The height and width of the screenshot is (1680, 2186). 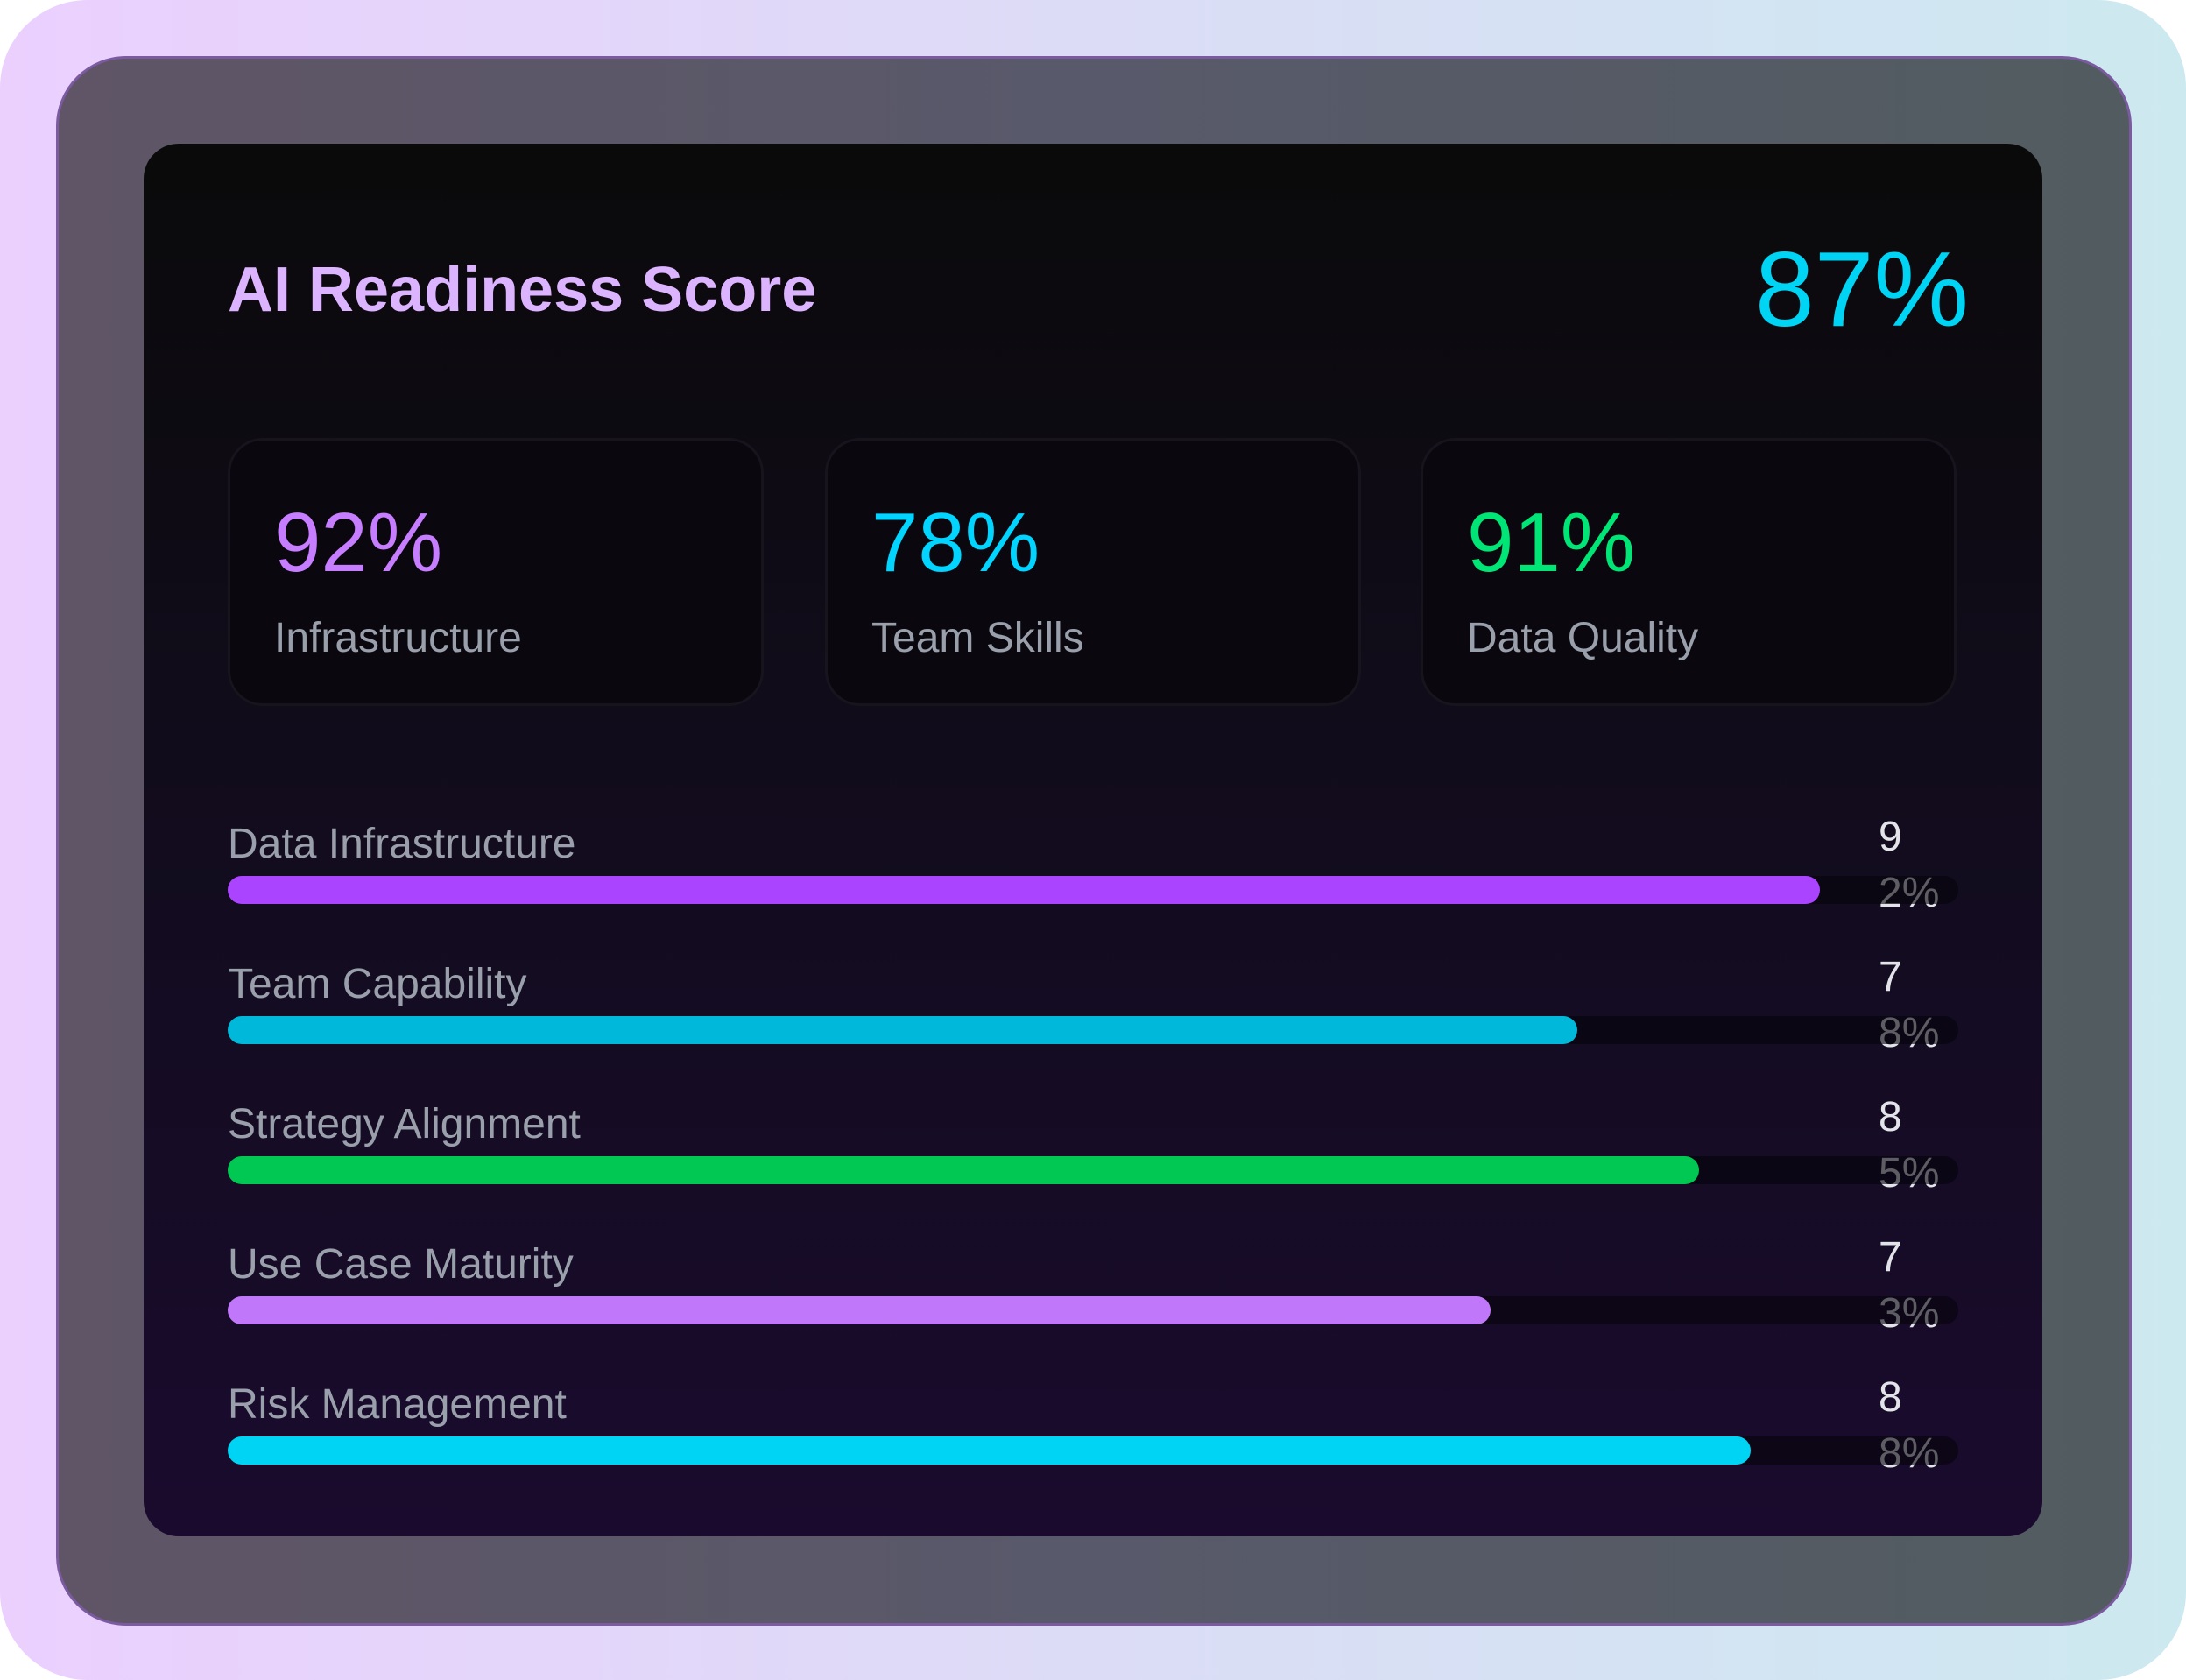 What do you see at coordinates (1583, 638) in the screenshot?
I see `tile-label: Data Quality` at bounding box center [1583, 638].